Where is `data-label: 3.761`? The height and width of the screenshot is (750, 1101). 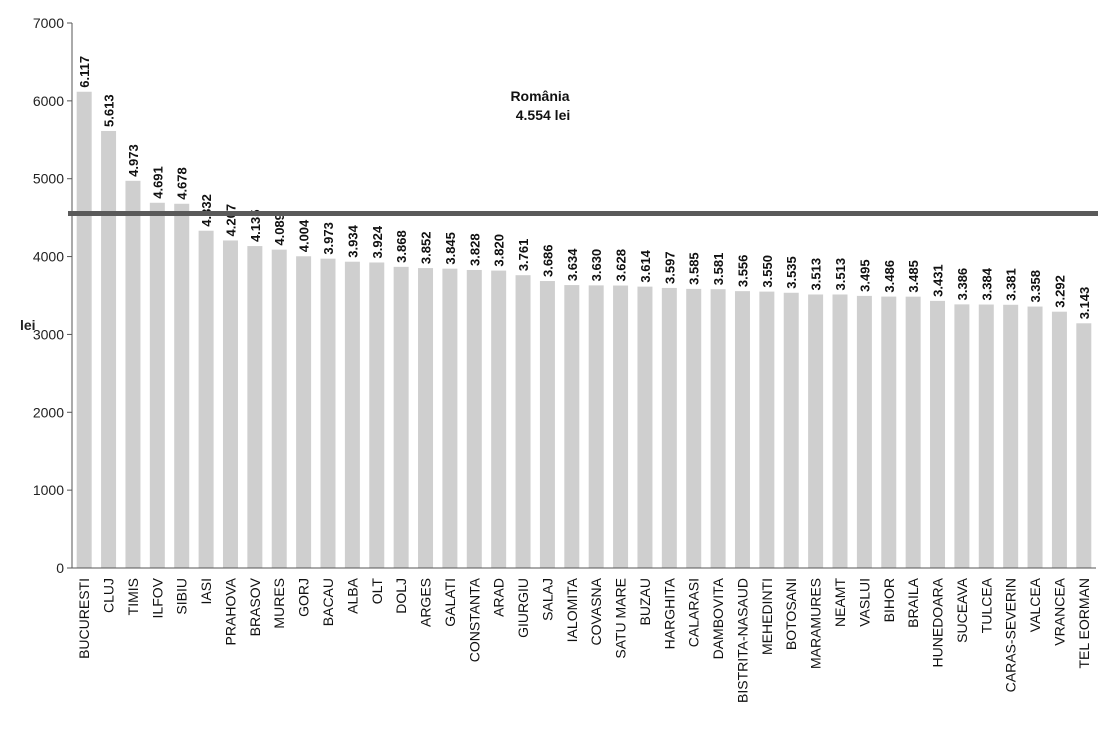 data-label: 3.761 is located at coordinates (523, 255).